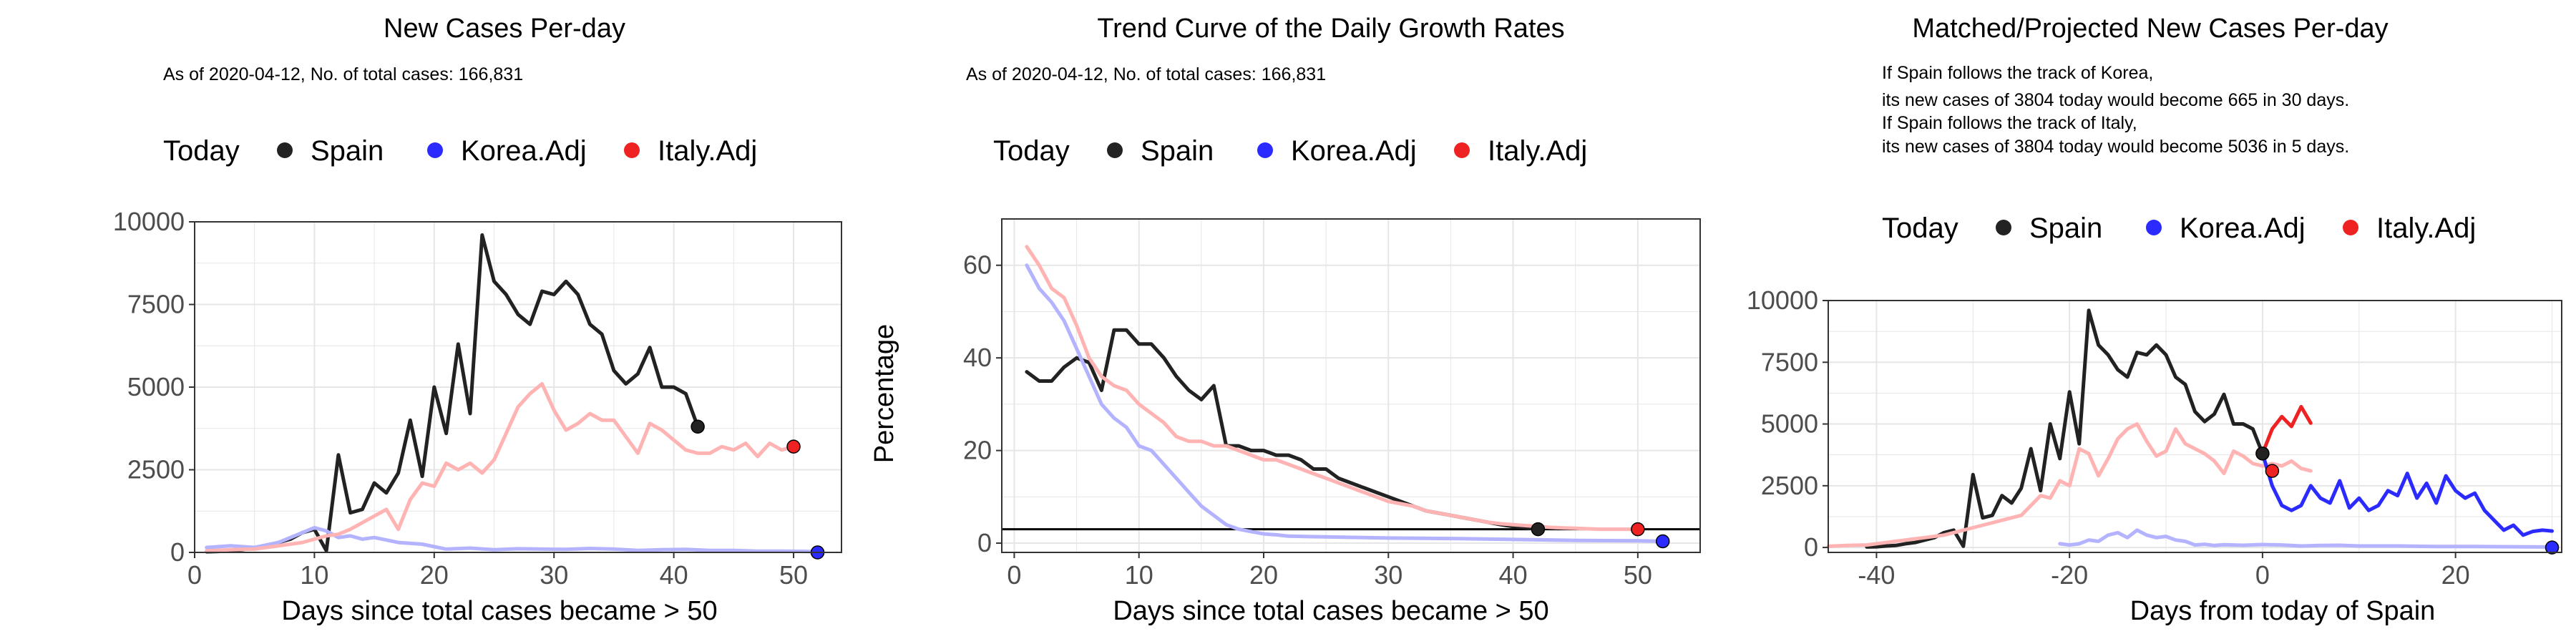 This screenshot has width=2576, height=644. I want to click on x-tick-label: -20, so click(2069, 575).